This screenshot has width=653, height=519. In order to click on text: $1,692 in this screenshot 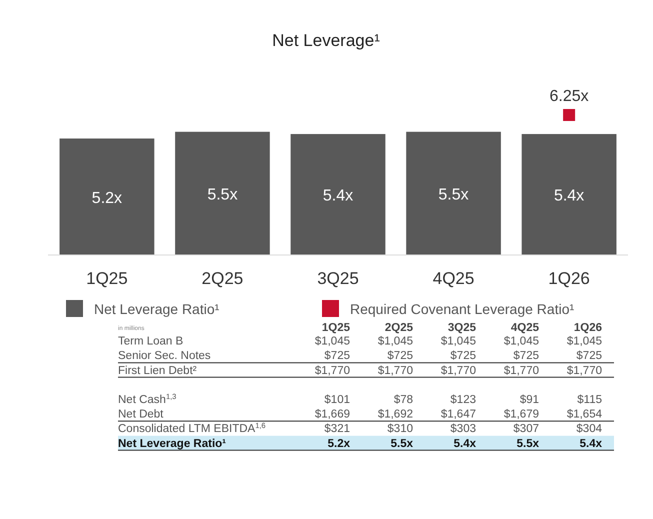, I will do `click(395, 414)`.